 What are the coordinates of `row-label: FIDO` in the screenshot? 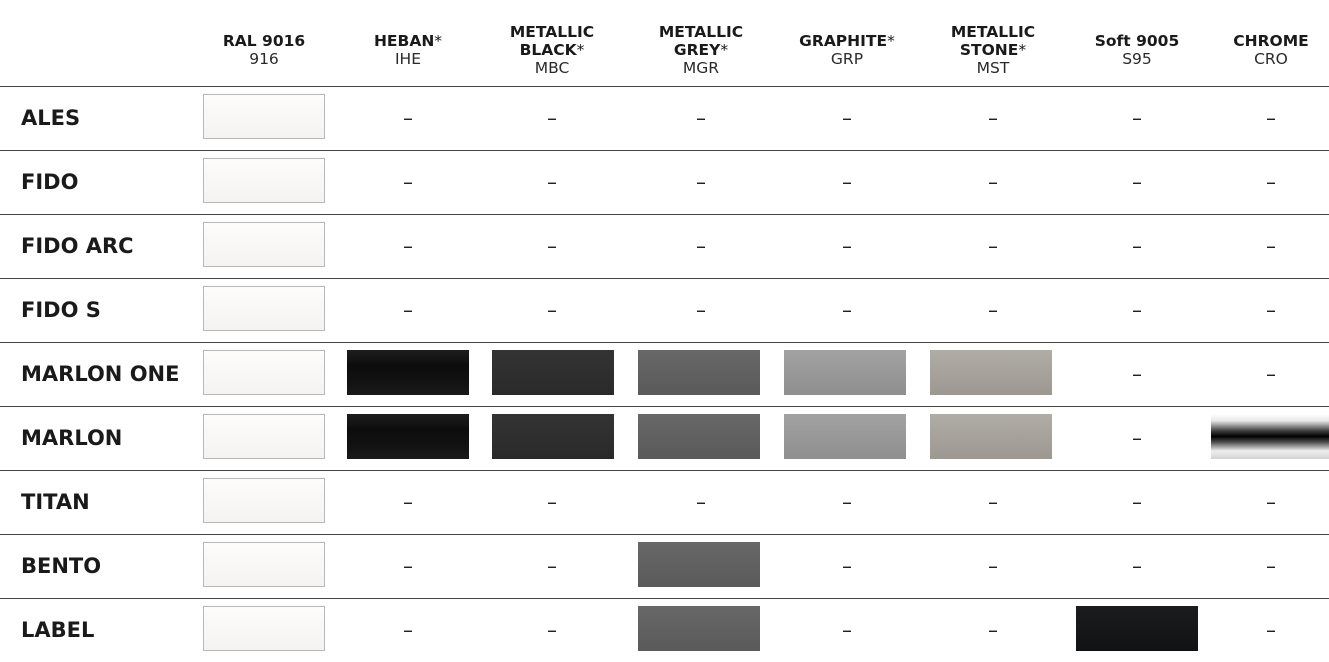 It's located at (50, 182).